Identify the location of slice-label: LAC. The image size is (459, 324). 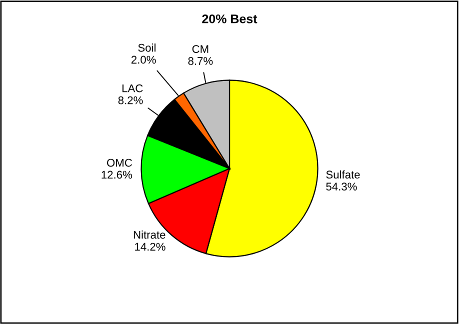
(132, 88).